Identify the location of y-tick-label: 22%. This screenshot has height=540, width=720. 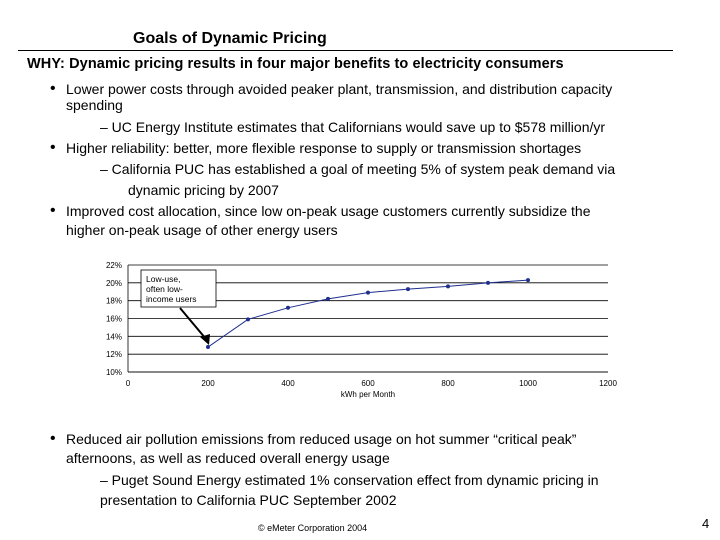
(114, 265).